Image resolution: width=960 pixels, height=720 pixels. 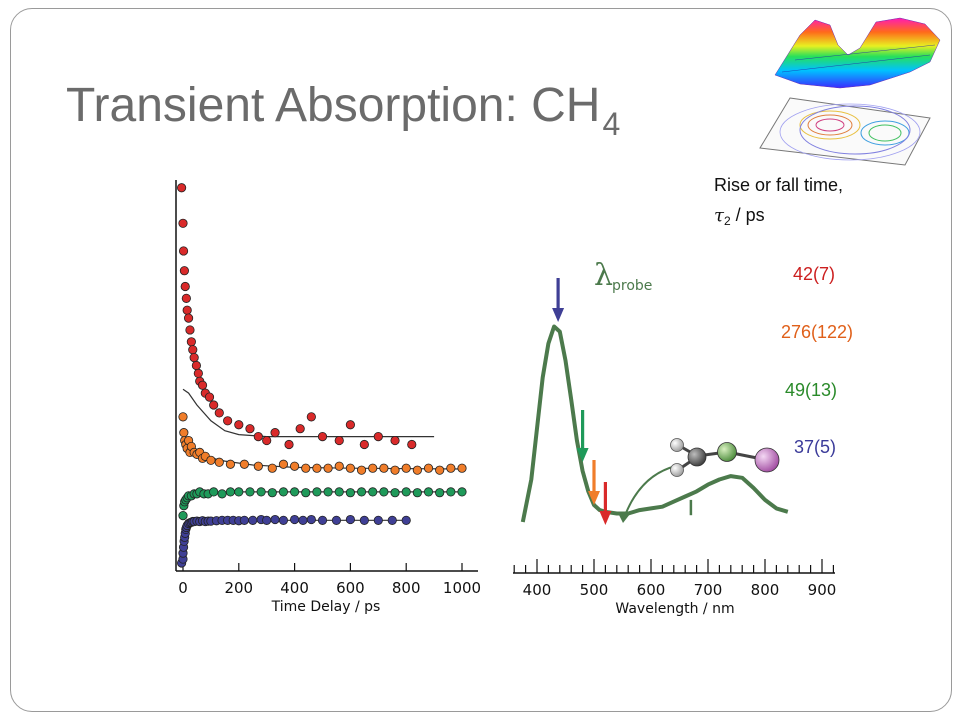 I want to click on page-title: Transient Absorption: CH4, so click(x=343, y=110).